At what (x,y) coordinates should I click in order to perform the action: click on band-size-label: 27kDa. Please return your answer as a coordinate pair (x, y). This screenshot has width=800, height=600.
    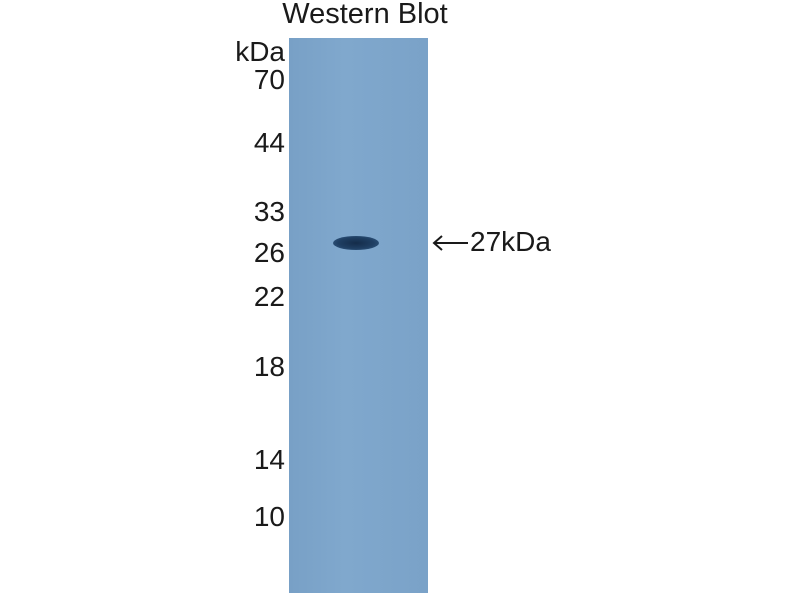
    Looking at the image, I should click on (510, 241).